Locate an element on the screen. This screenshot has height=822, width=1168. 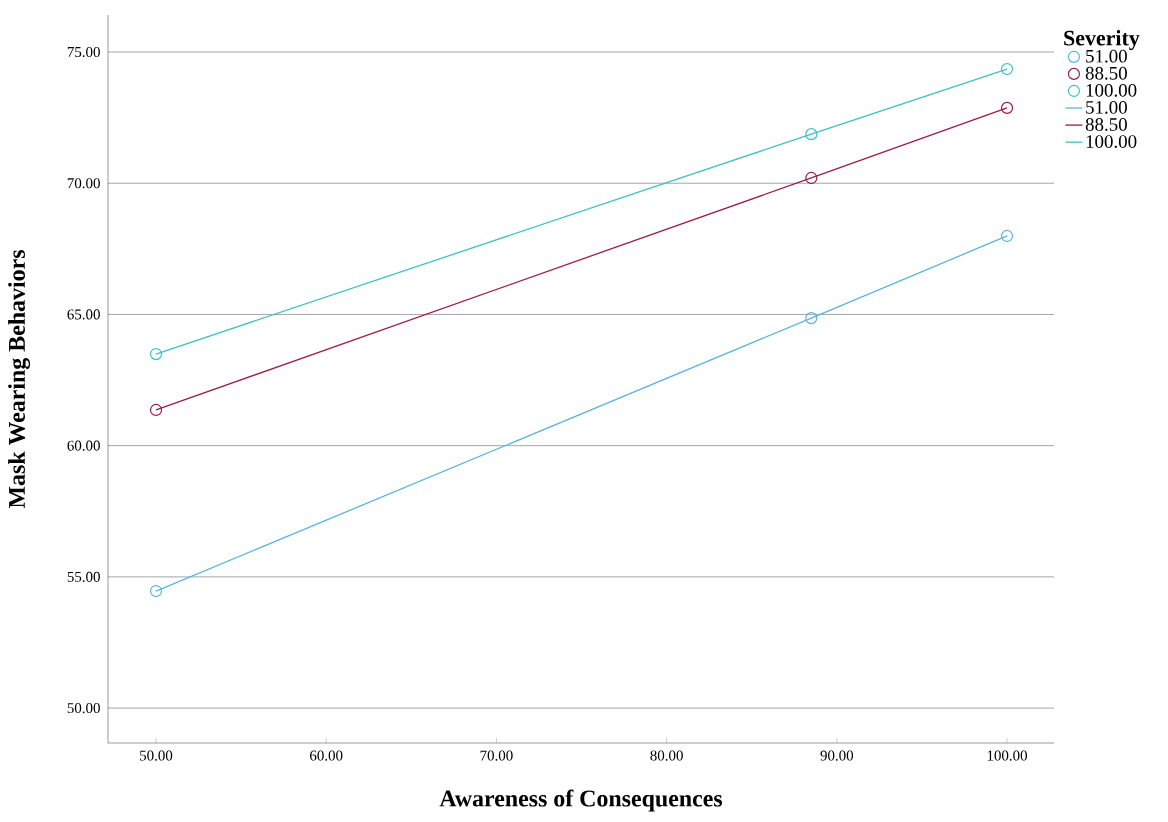
x-tick-label: 90.00 is located at coordinates (837, 755).